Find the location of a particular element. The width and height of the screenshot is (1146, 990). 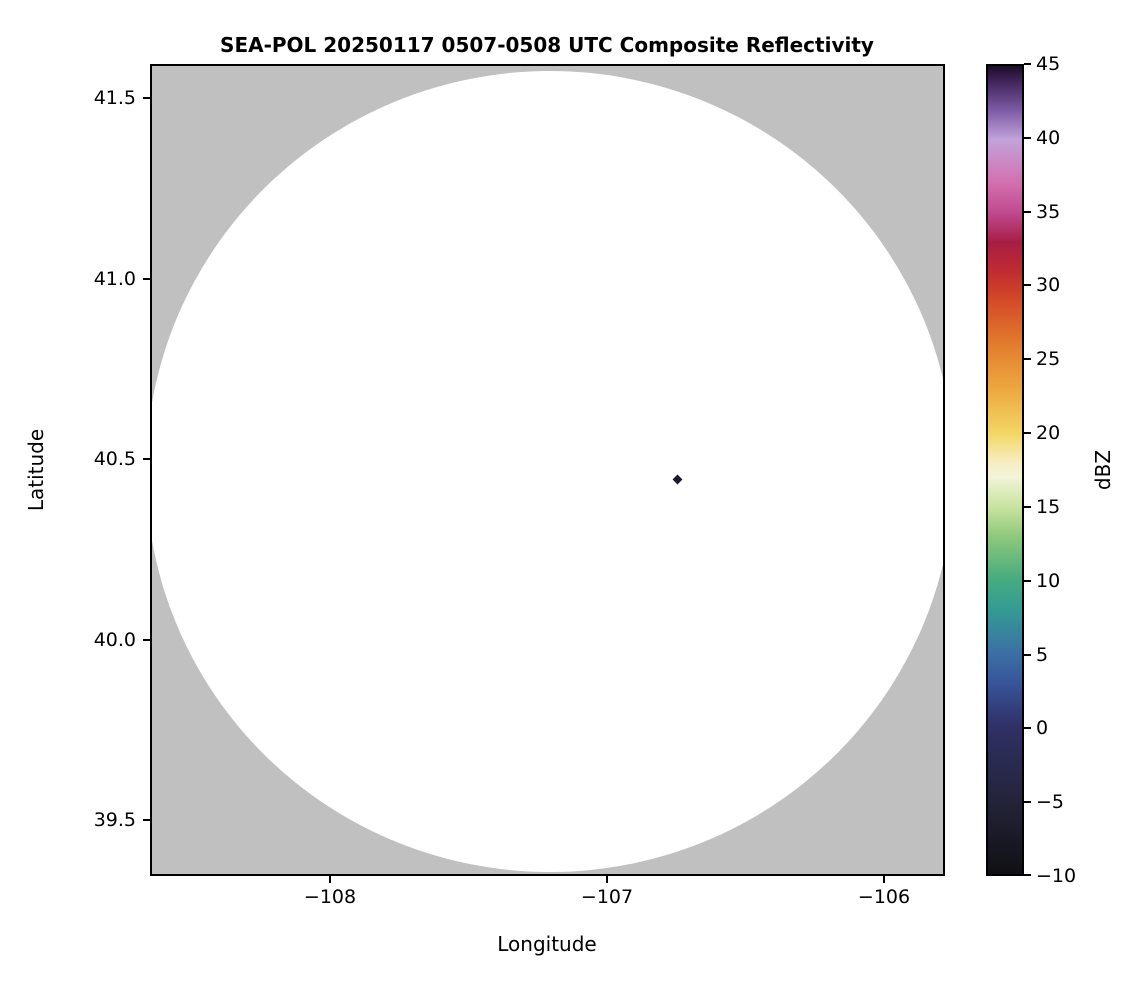

x-tick-label: −107 is located at coordinates (607, 897).